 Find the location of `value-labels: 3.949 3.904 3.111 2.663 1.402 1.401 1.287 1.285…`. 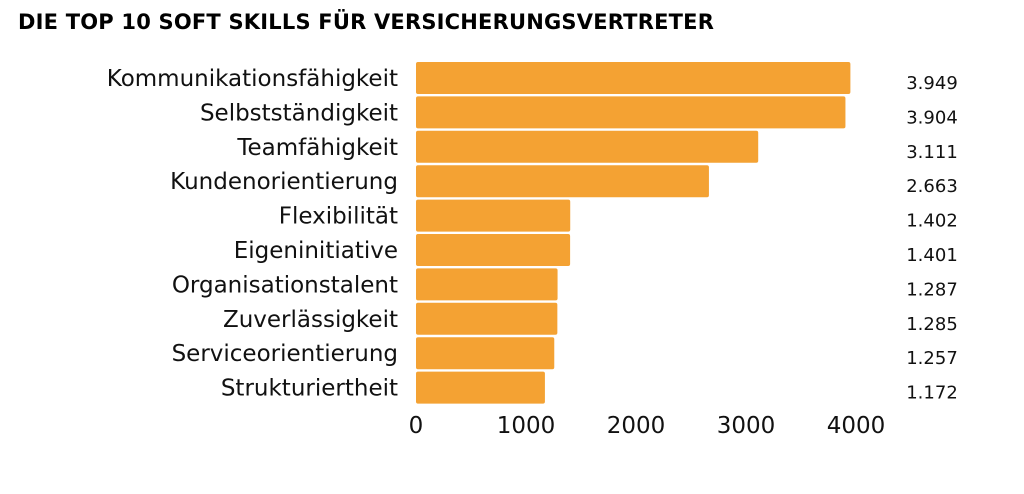

value-labels: 3.949 3.904 3.111 2.663 1.402 1.401 1.287 1.285… is located at coordinates (932, 238).